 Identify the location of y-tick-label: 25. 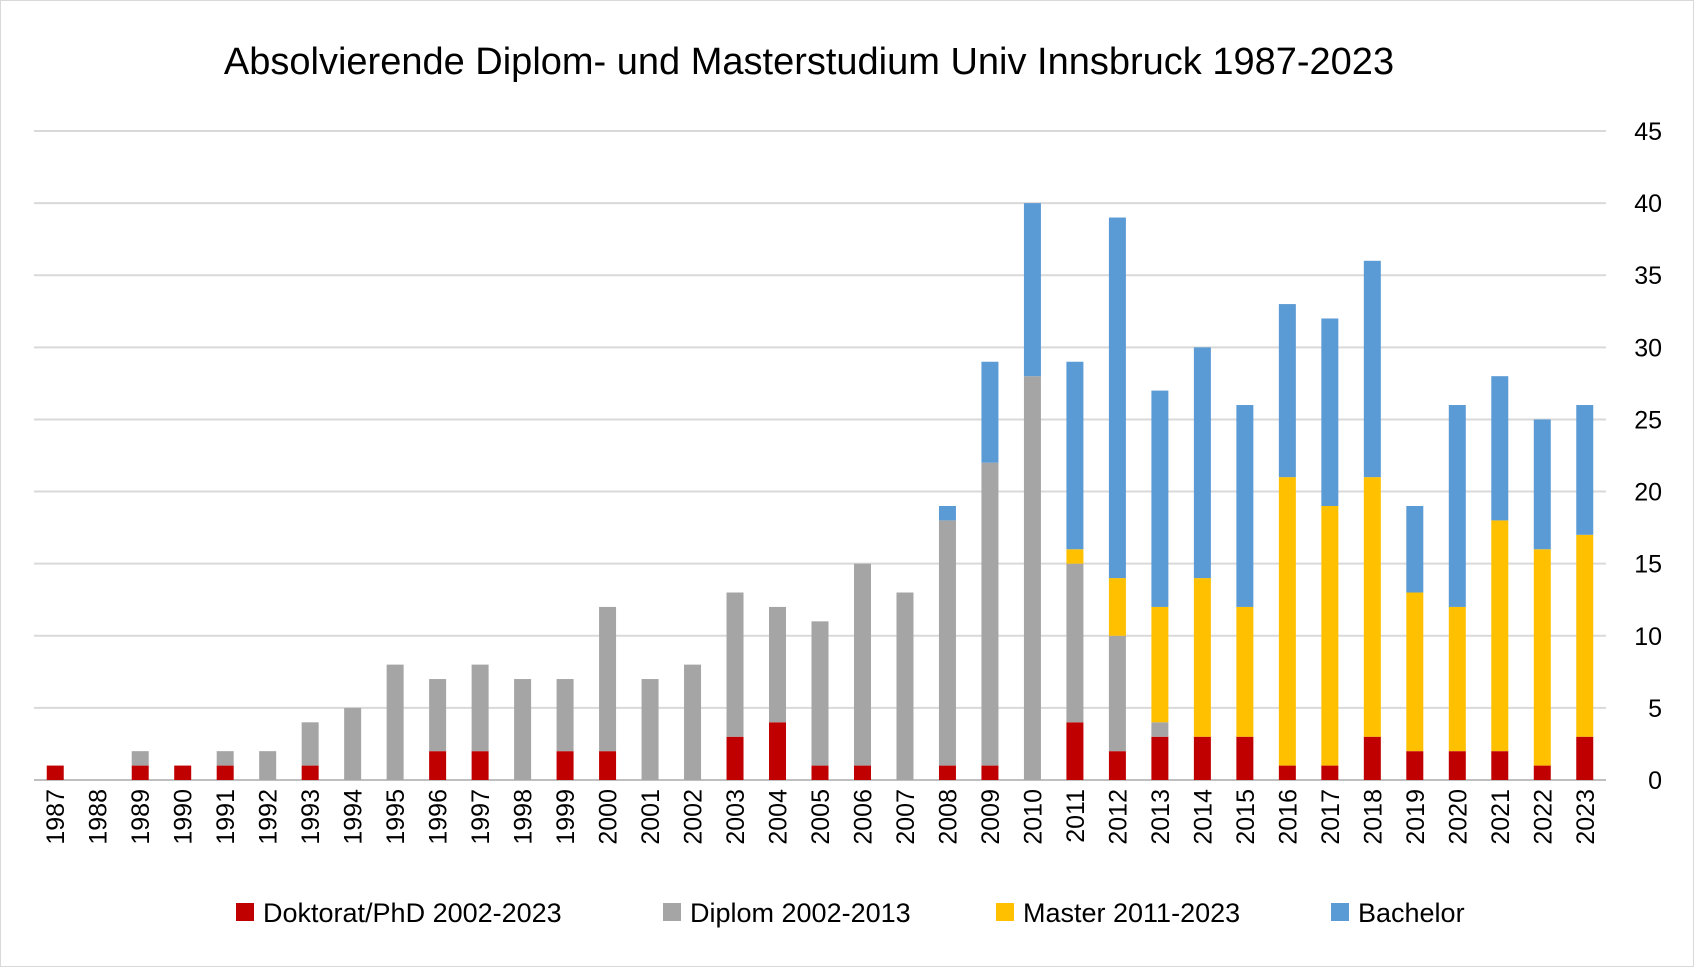
(1648, 420).